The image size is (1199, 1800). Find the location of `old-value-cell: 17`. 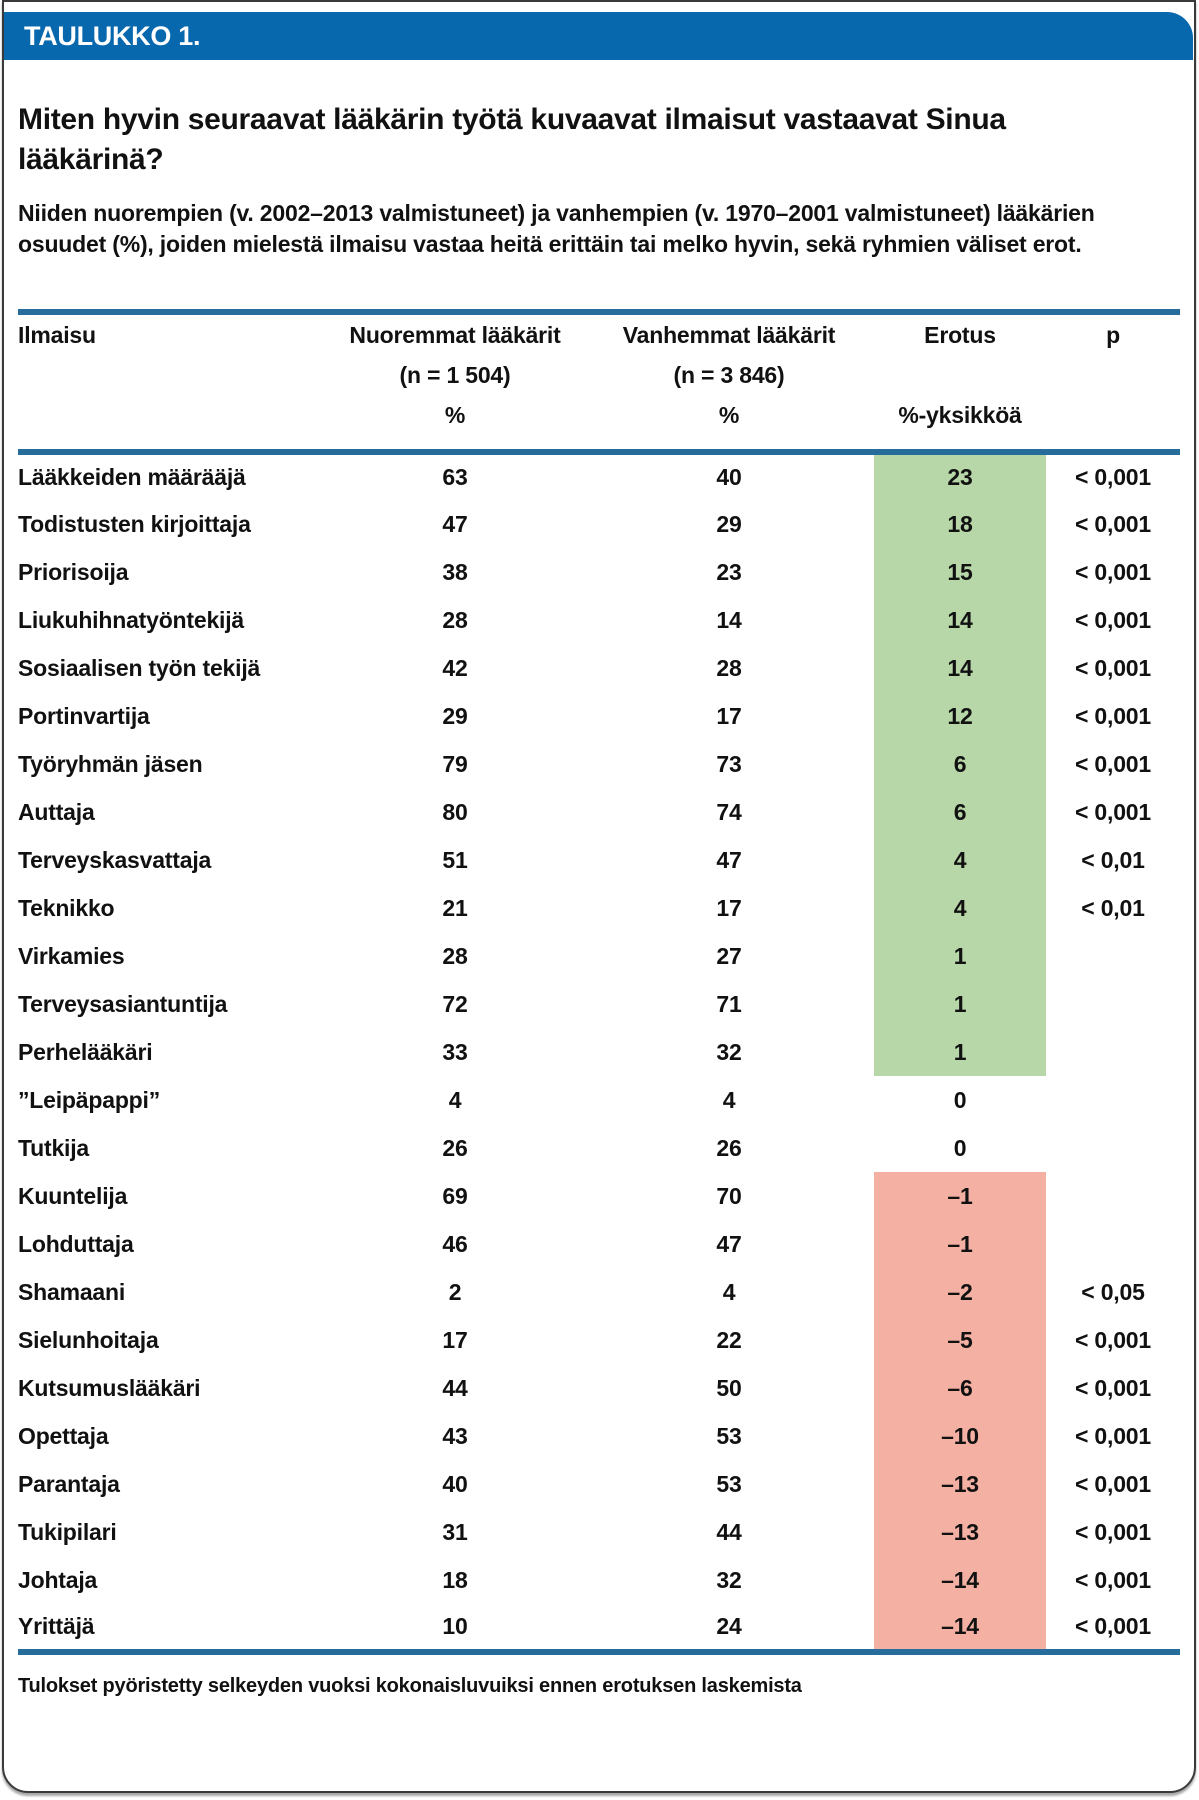

old-value-cell: 17 is located at coordinates (729, 907).